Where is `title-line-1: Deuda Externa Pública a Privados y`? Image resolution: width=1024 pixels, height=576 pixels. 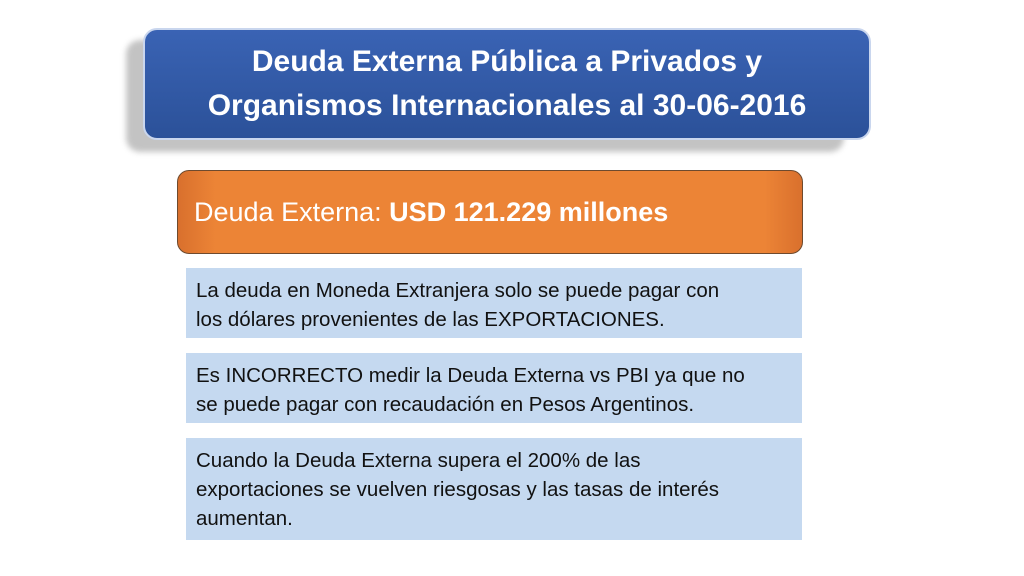
title-line-1: Deuda Externa Pública a Privados y is located at coordinates (507, 61).